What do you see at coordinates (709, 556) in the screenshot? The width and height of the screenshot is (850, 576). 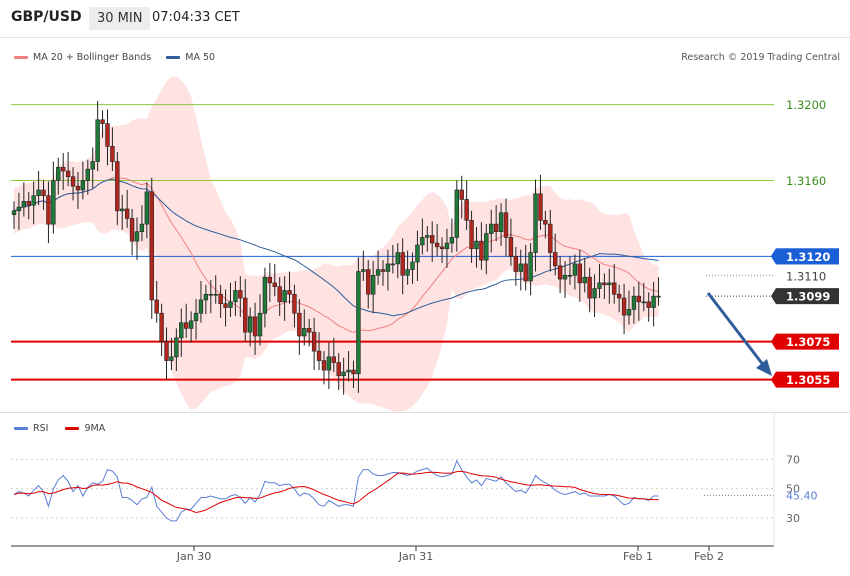 I see `x-tick-label: Feb 2` at bounding box center [709, 556].